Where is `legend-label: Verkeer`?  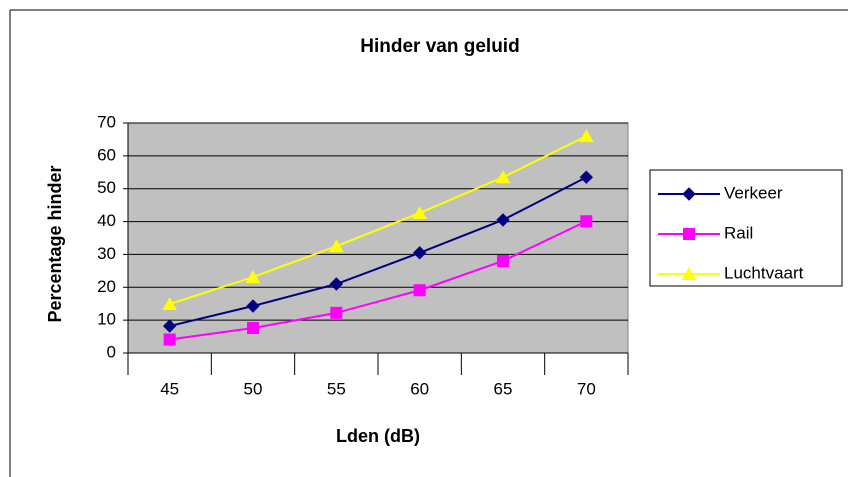
legend-label: Verkeer is located at coordinates (753, 192).